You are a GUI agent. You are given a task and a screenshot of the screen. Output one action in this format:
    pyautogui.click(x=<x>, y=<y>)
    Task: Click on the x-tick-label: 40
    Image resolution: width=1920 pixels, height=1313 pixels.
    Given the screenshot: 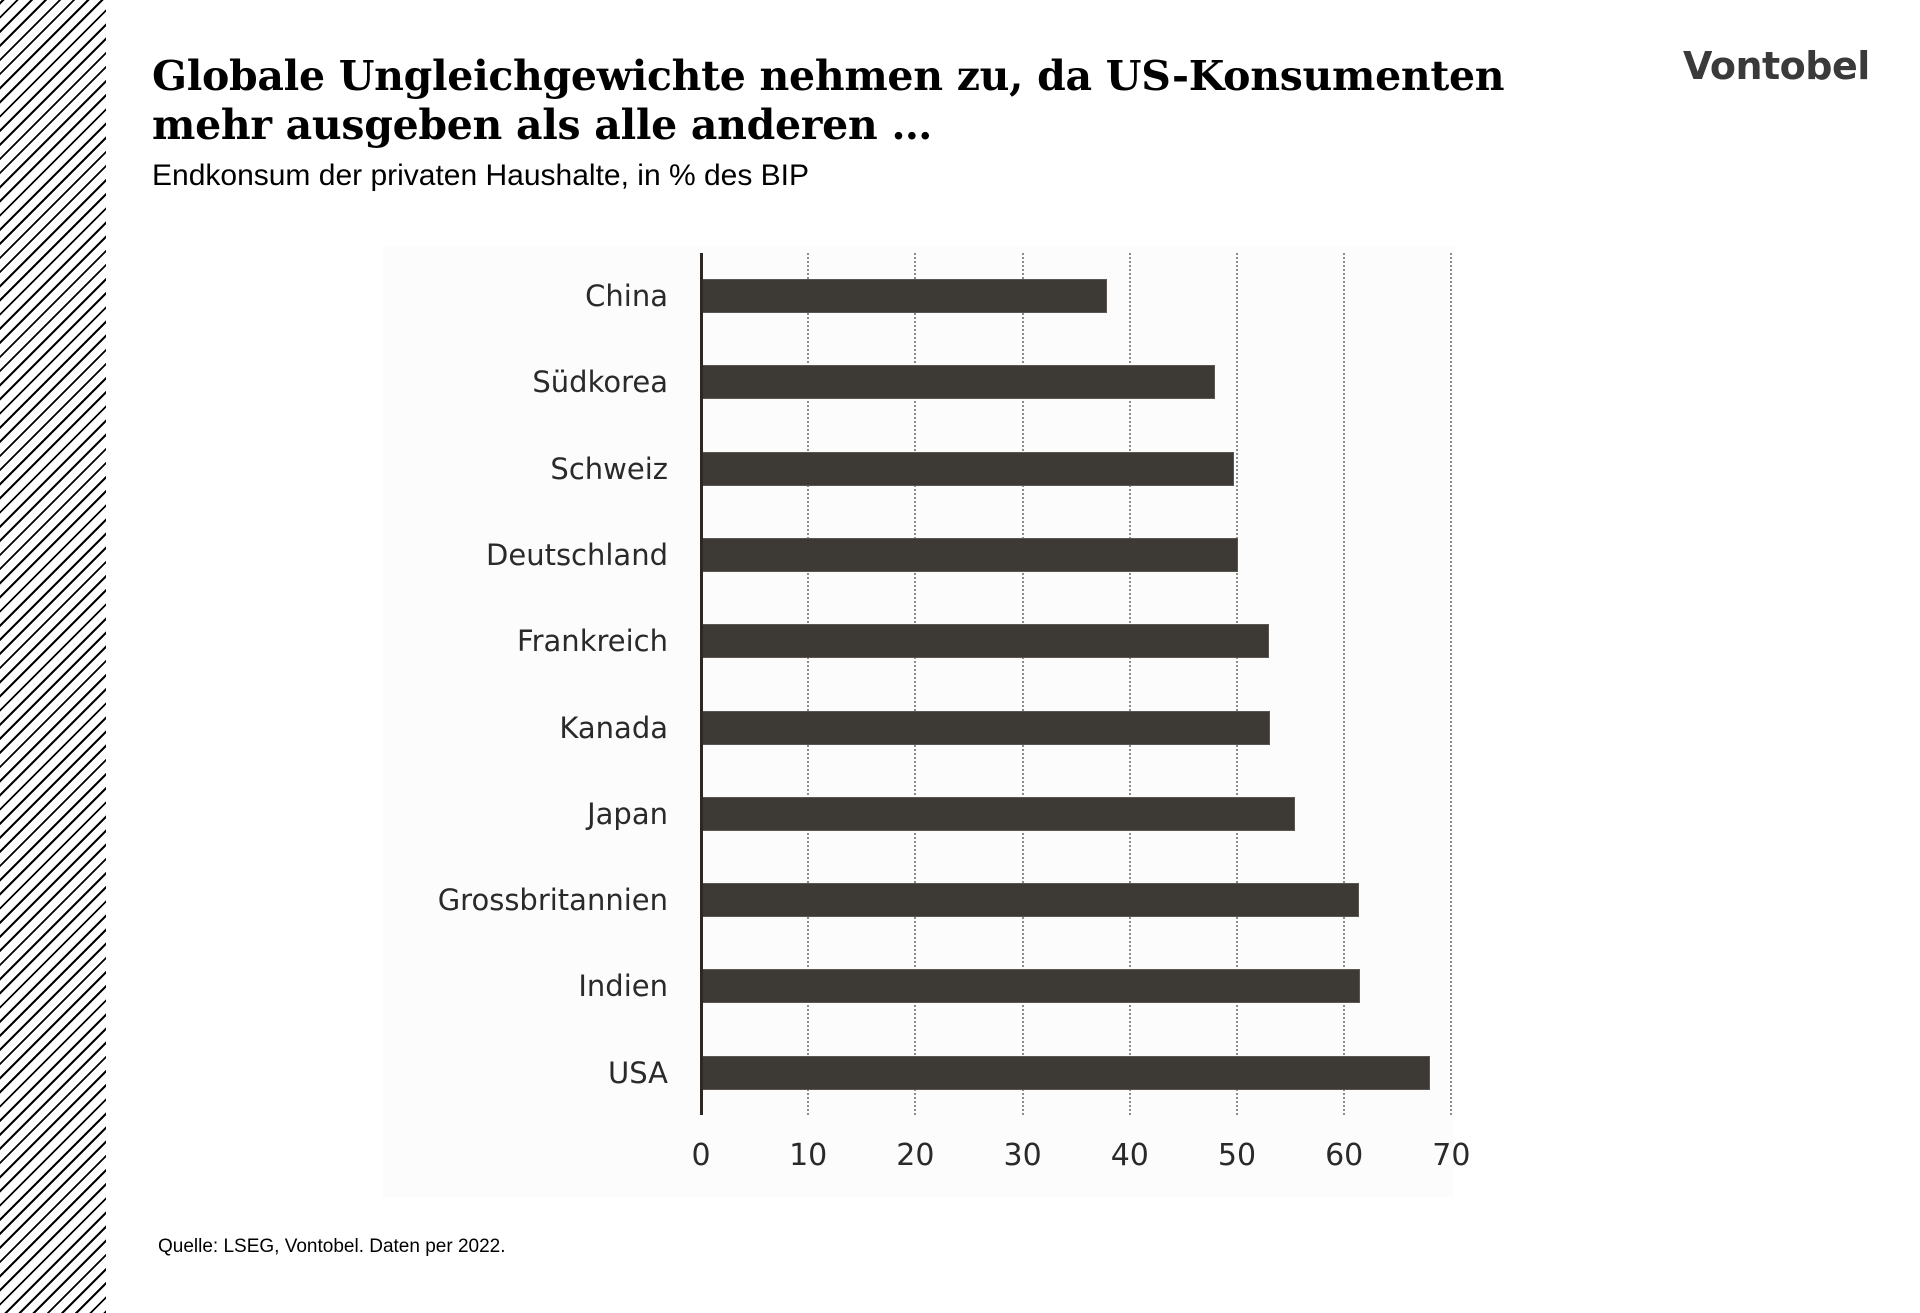 What is the action you would take?
    pyautogui.click(x=1129, y=1155)
    